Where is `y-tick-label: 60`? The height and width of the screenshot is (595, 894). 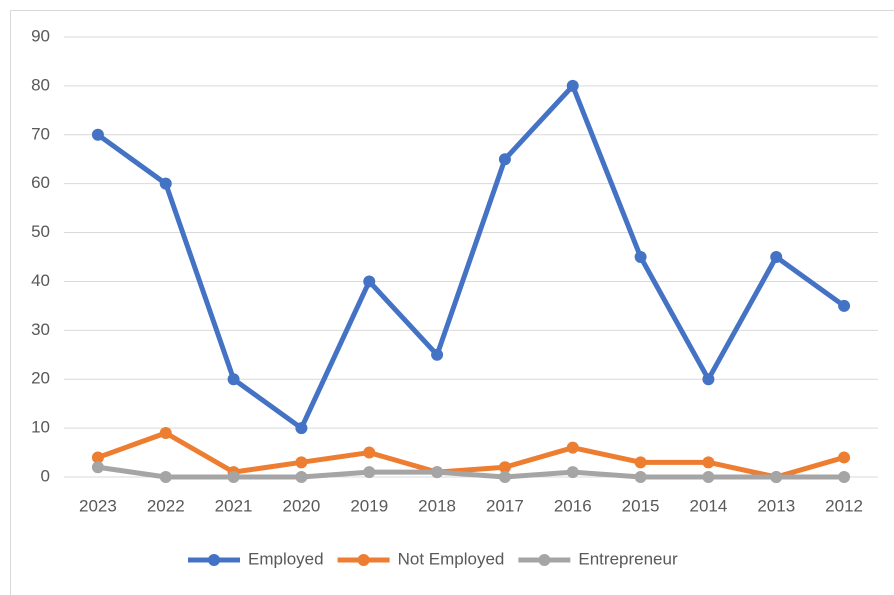
y-tick-label: 60 is located at coordinates (40, 182).